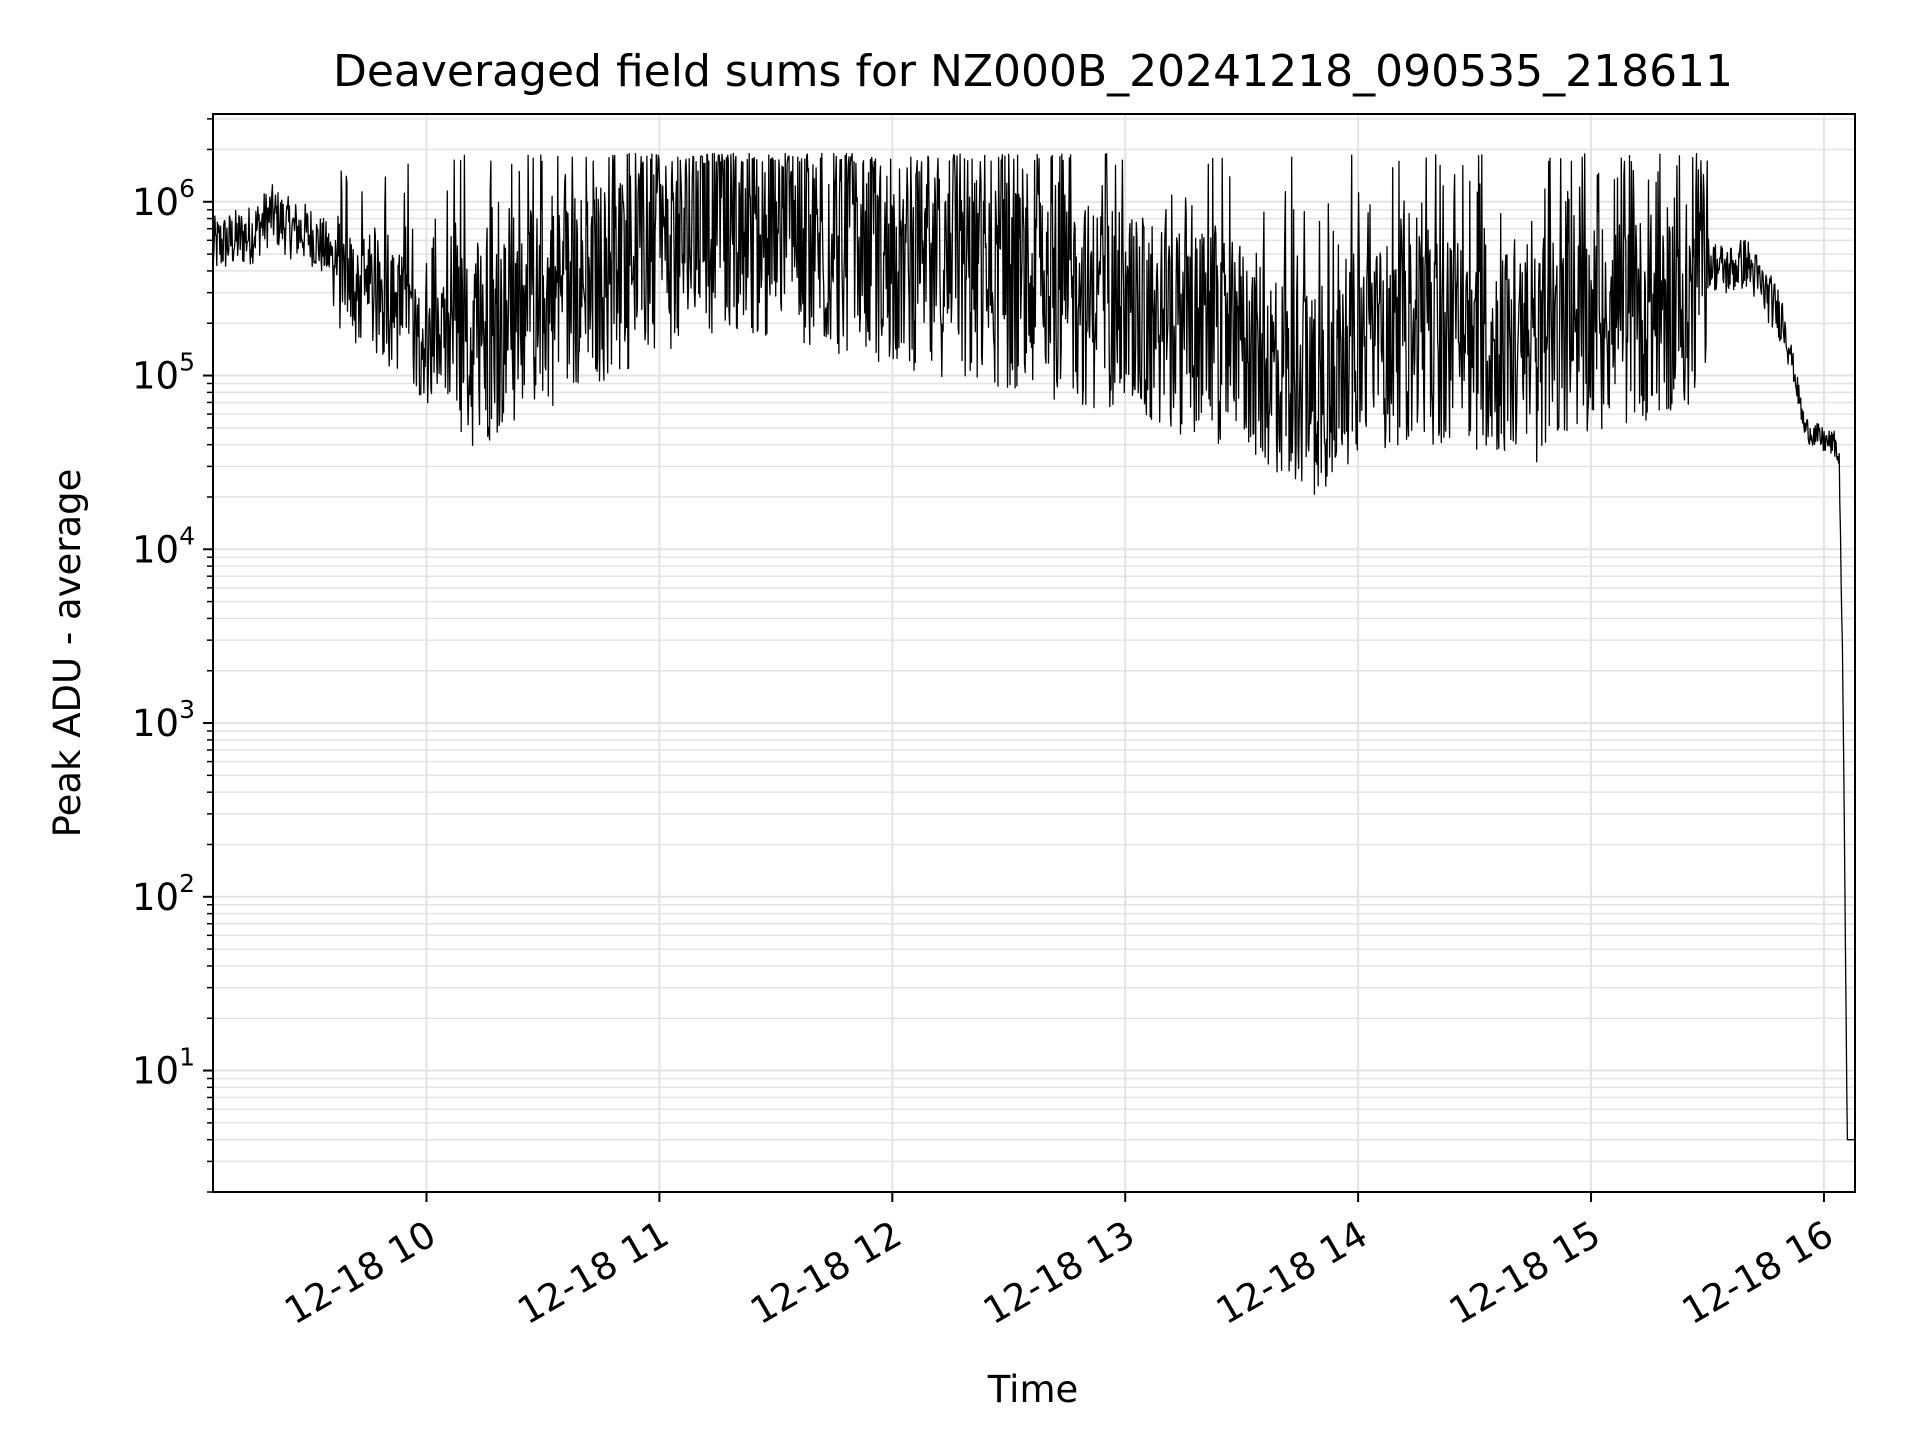 This screenshot has height=1440, width=1920. I want to click on y-tick-label: 10², so click(163, 894).